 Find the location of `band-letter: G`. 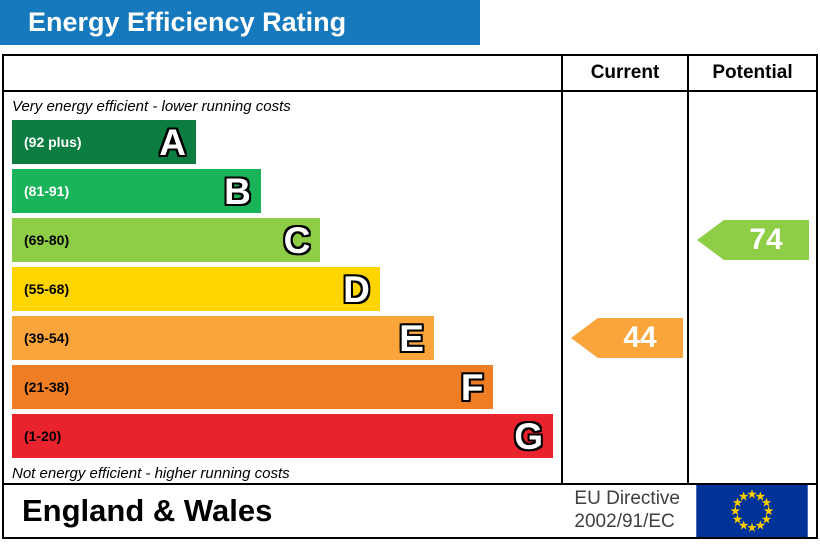

band-letter: G is located at coordinates (528, 436).